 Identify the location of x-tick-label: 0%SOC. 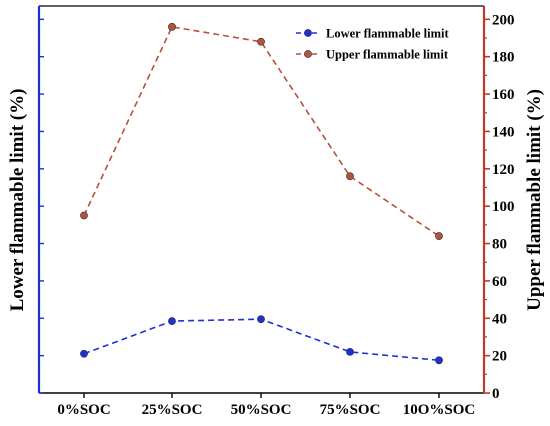
(83, 410).